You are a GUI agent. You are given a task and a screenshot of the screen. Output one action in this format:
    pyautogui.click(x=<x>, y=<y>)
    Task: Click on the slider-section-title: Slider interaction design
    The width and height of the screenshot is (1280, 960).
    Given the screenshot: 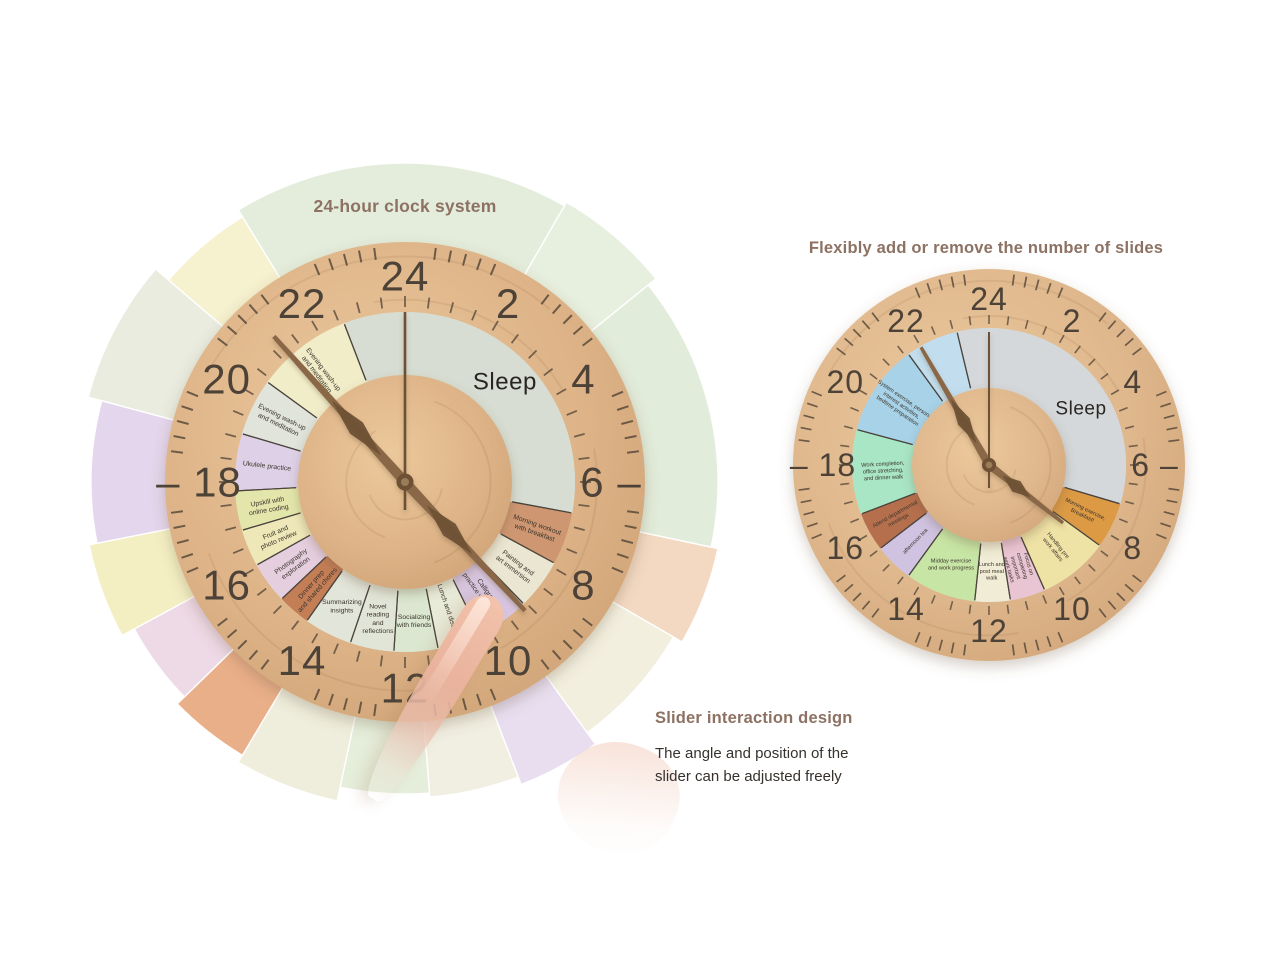 What is the action you would take?
    pyautogui.click(x=754, y=718)
    